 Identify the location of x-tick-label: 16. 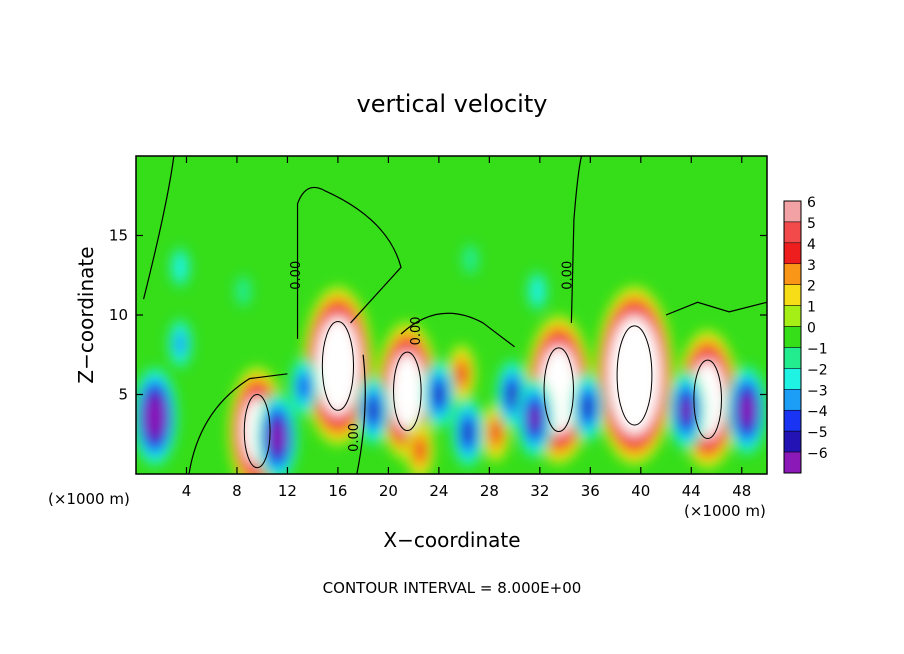
(337, 491).